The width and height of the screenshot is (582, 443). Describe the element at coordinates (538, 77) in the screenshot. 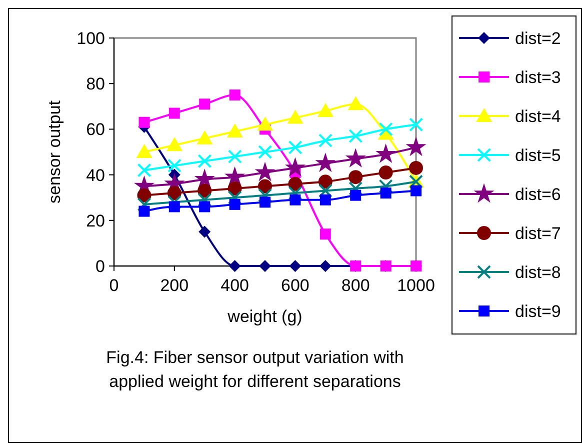

I see `legend-label: dist=3` at that location.